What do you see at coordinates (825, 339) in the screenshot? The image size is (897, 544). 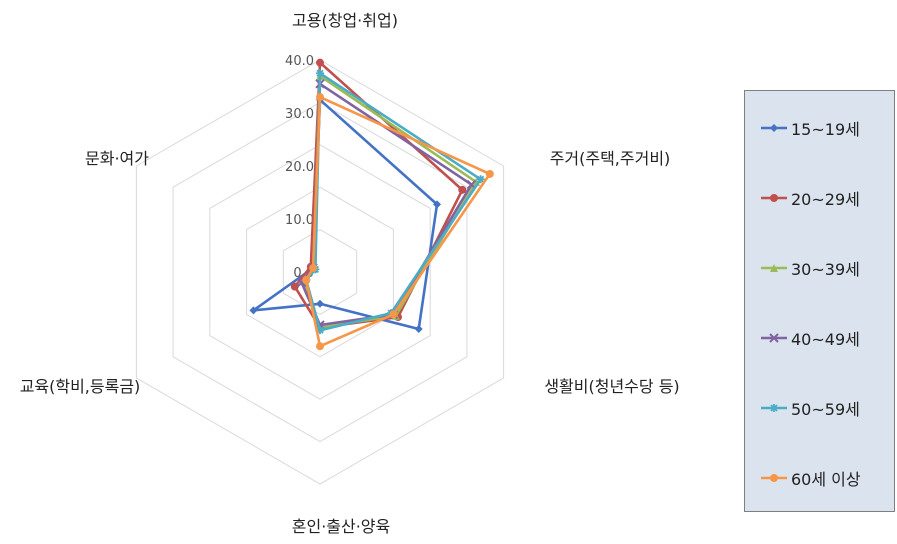 I see `legend-label: 40~49세` at bounding box center [825, 339].